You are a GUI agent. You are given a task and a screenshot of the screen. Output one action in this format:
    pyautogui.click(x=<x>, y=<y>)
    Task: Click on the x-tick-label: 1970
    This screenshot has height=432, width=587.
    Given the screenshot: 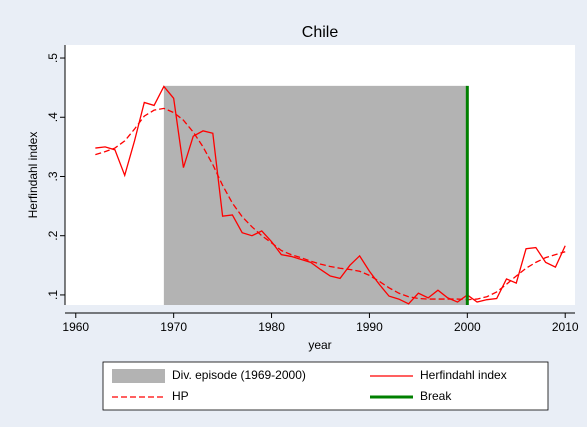 What is the action you would take?
    pyautogui.click(x=173, y=327)
    